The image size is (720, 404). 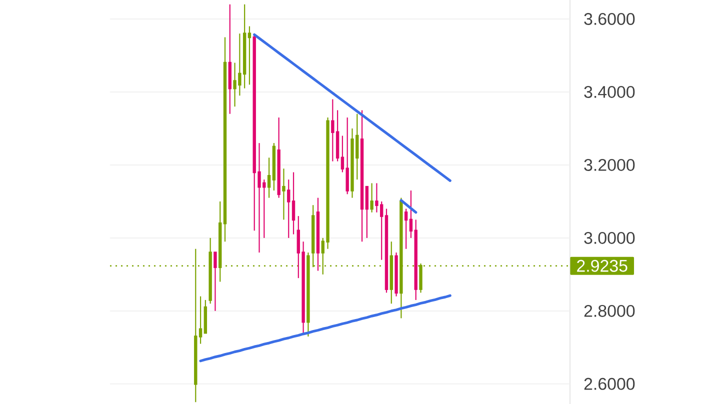 What do you see at coordinates (602, 266) in the screenshot?
I see `ref-line-label: 2.9235` at bounding box center [602, 266].